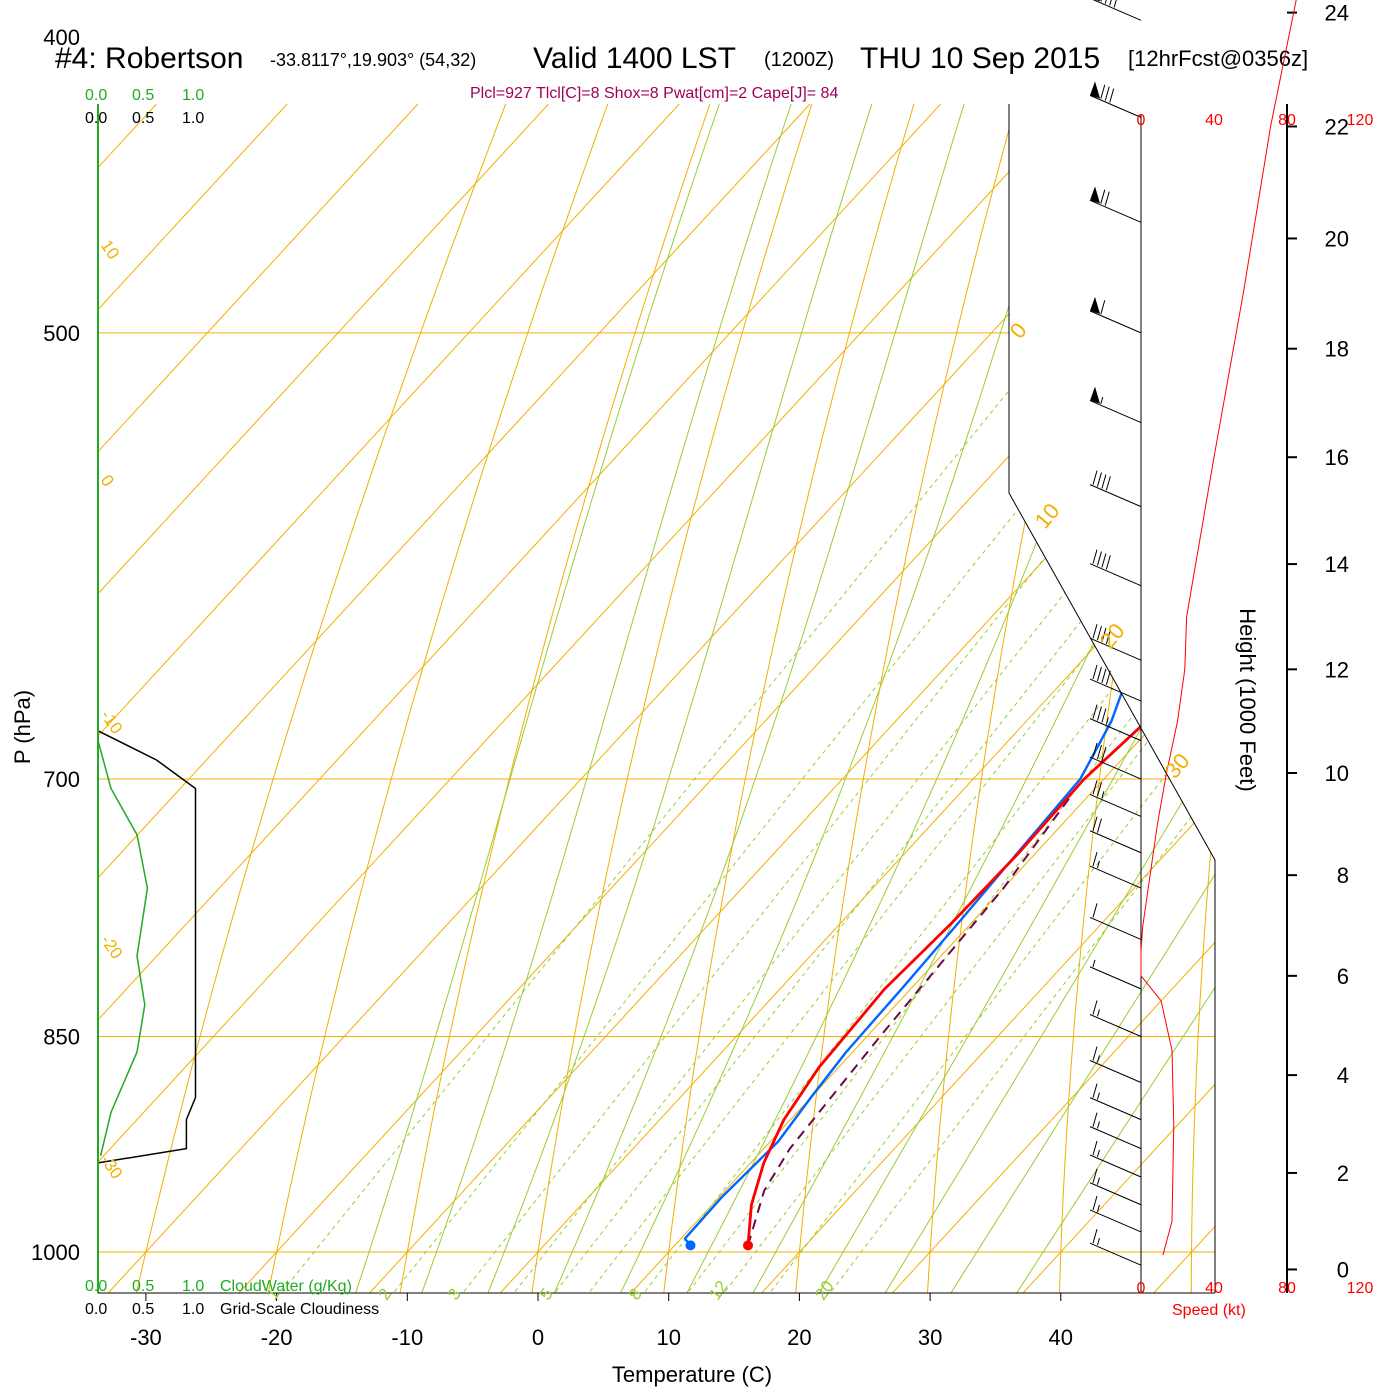 The height and width of the screenshot is (1400, 1400). Describe the element at coordinates (22, 727) in the screenshot. I see `y-axis-title: P (hPa)` at that location.